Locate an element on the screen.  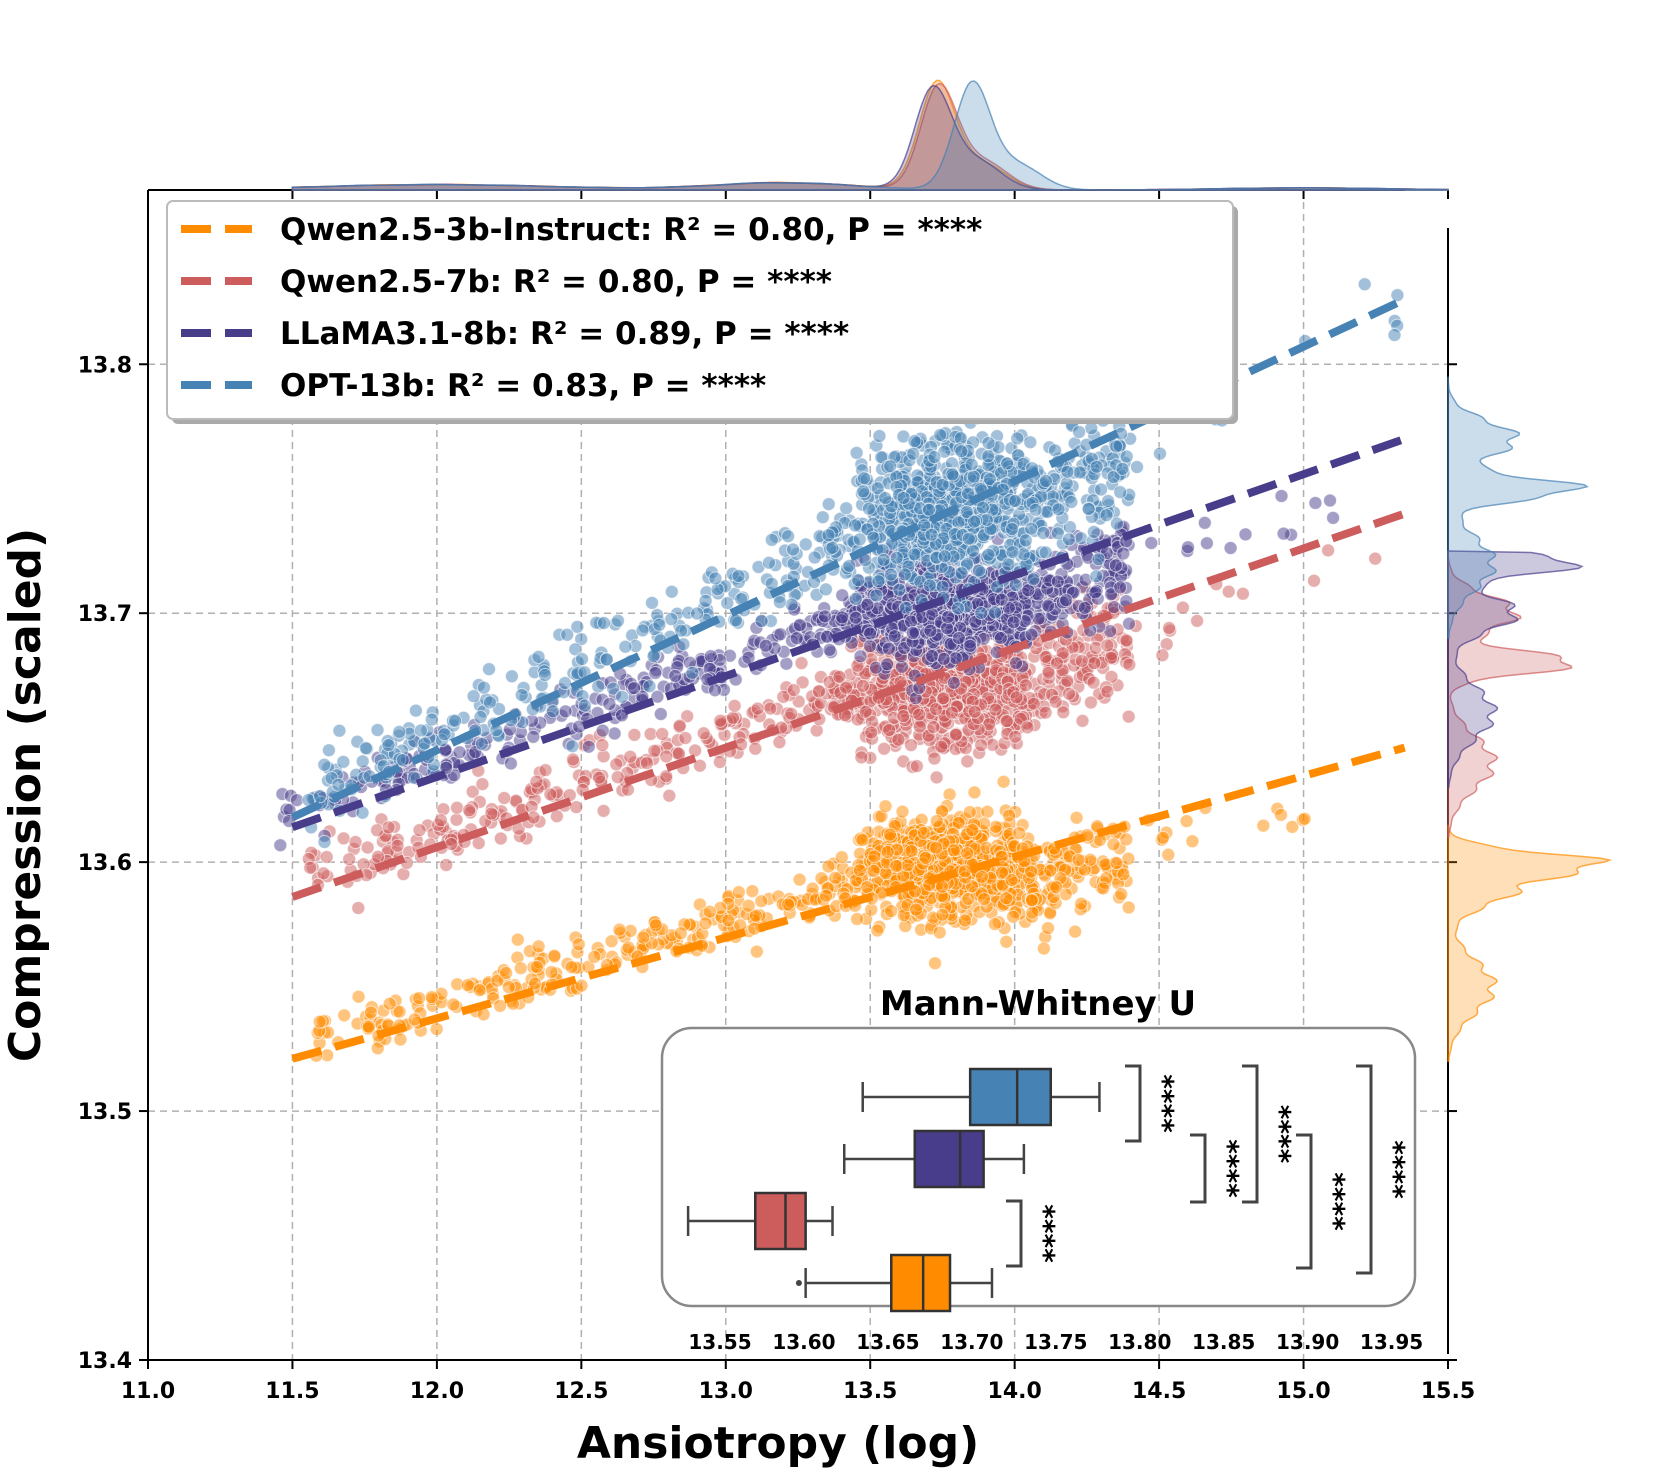
right-density-qwen2-5-3b-instruct is located at coordinates (1530, 943).